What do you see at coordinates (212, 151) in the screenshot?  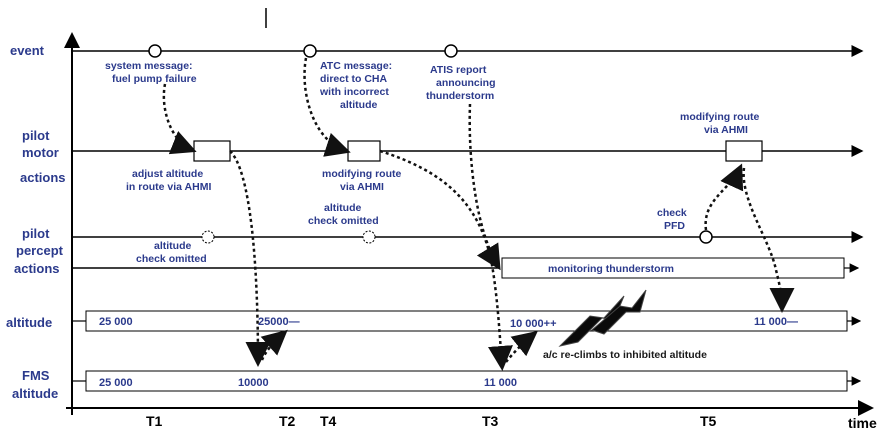 I see `motor-adjust-box` at bounding box center [212, 151].